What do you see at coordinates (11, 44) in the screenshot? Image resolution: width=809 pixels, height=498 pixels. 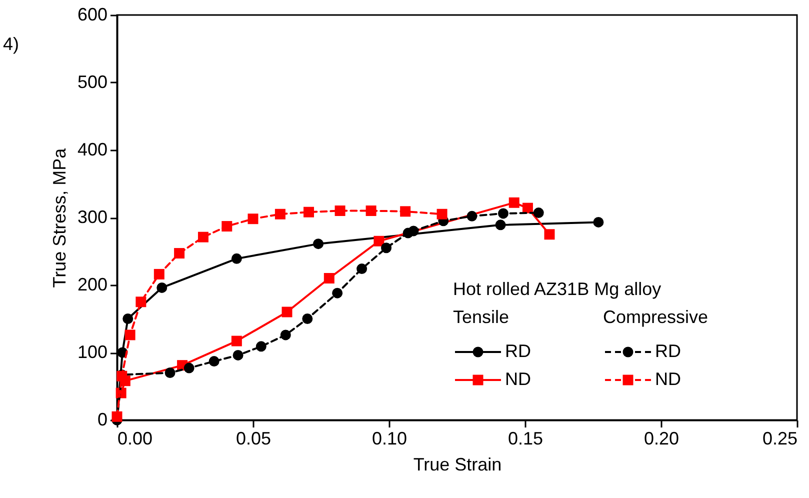 I see `text: 4)` at bounding box center [11, 44].